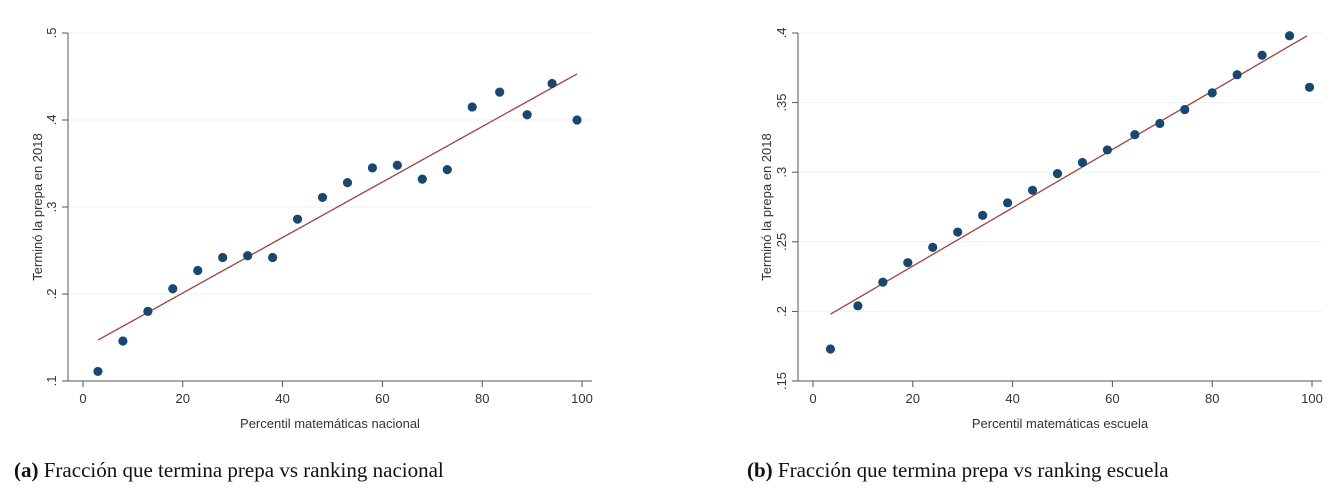 Image resolution: width=1343 pixels, height=497 pixels. What do you see at coordinates (781, 242) in the screenshot?
I see `y-tick-label: .25` at bounding box center [781, 242].